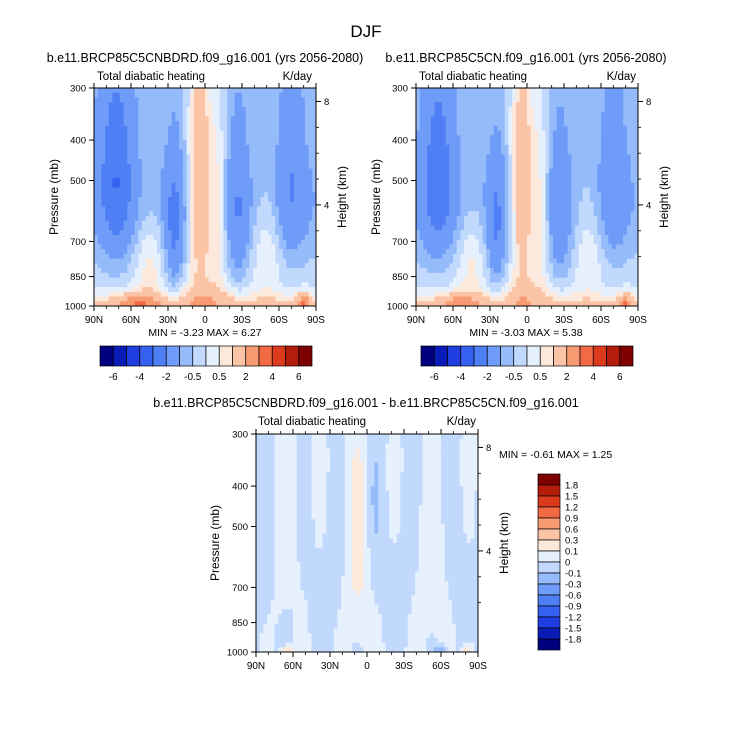 The height and width of the screenshot is (750, 733). I want to click on y2-tick-label: 4, so click(326, 205).